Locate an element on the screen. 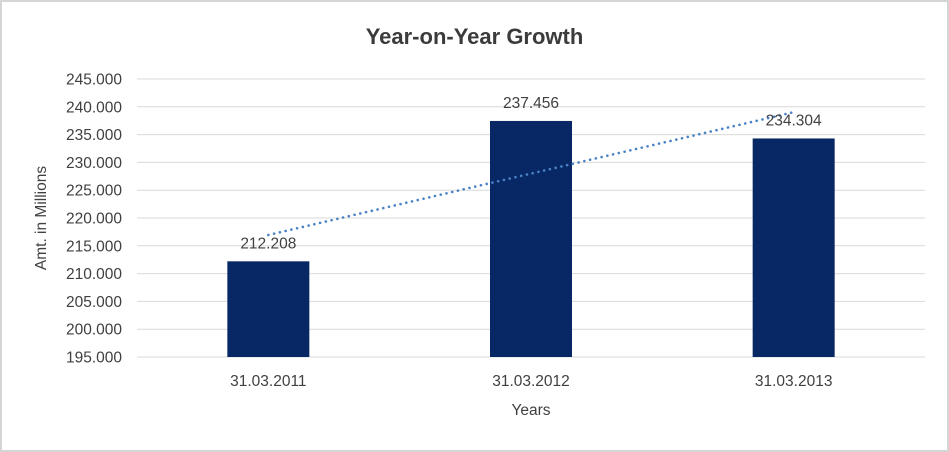  y-tick-label: 195.000 is located at coordinates (94, 358).